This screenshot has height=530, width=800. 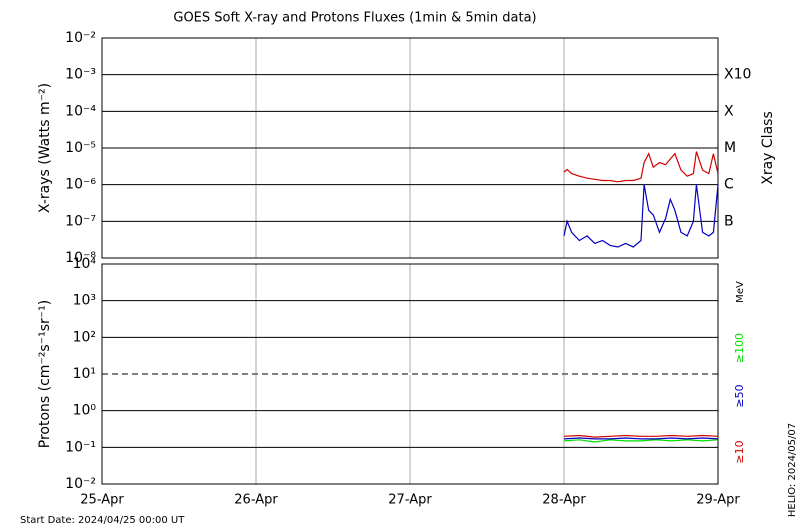 What do you see at coordinates (80, 447) in the screenshot?
I see `y-tick-label: 10⁻¹` at bounding box center [80, 447].